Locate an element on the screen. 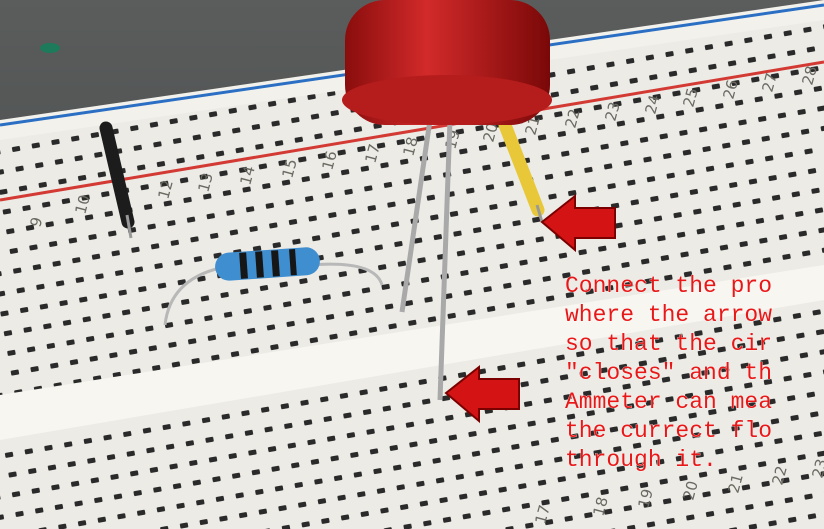 The width and height of the screenshot is (824, 529). column-number: 16 is located at coordinates (329, 160).